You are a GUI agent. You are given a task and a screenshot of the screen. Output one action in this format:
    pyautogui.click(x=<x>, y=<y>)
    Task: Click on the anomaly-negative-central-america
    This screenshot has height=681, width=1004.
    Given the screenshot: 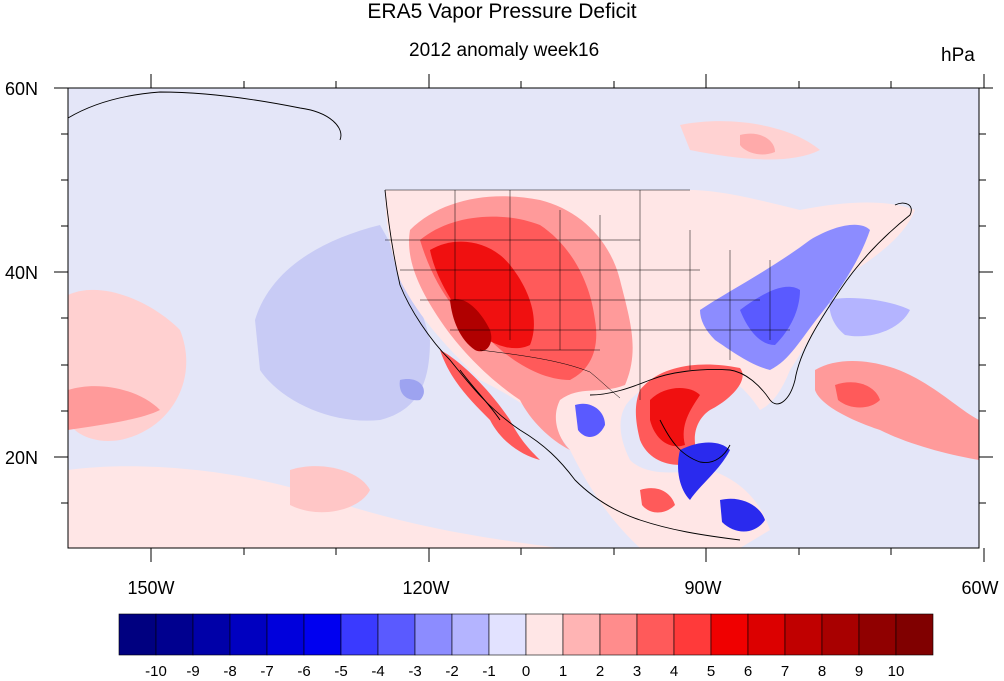 What is the action you would take?
    pyautogui.click(x=742, y=515)
    